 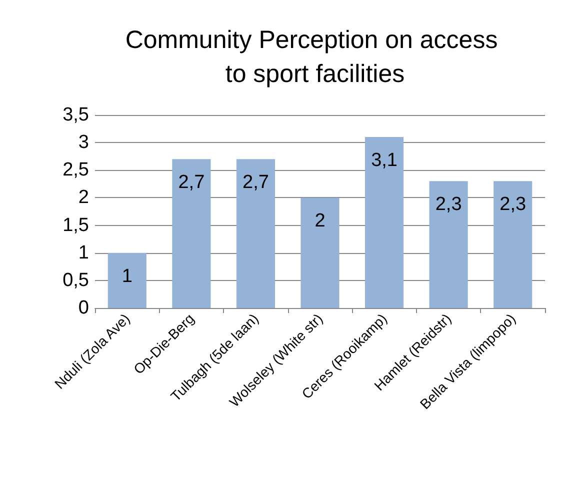 I want to click on y-tick-label: 1,5, so click(x=75, y=225).